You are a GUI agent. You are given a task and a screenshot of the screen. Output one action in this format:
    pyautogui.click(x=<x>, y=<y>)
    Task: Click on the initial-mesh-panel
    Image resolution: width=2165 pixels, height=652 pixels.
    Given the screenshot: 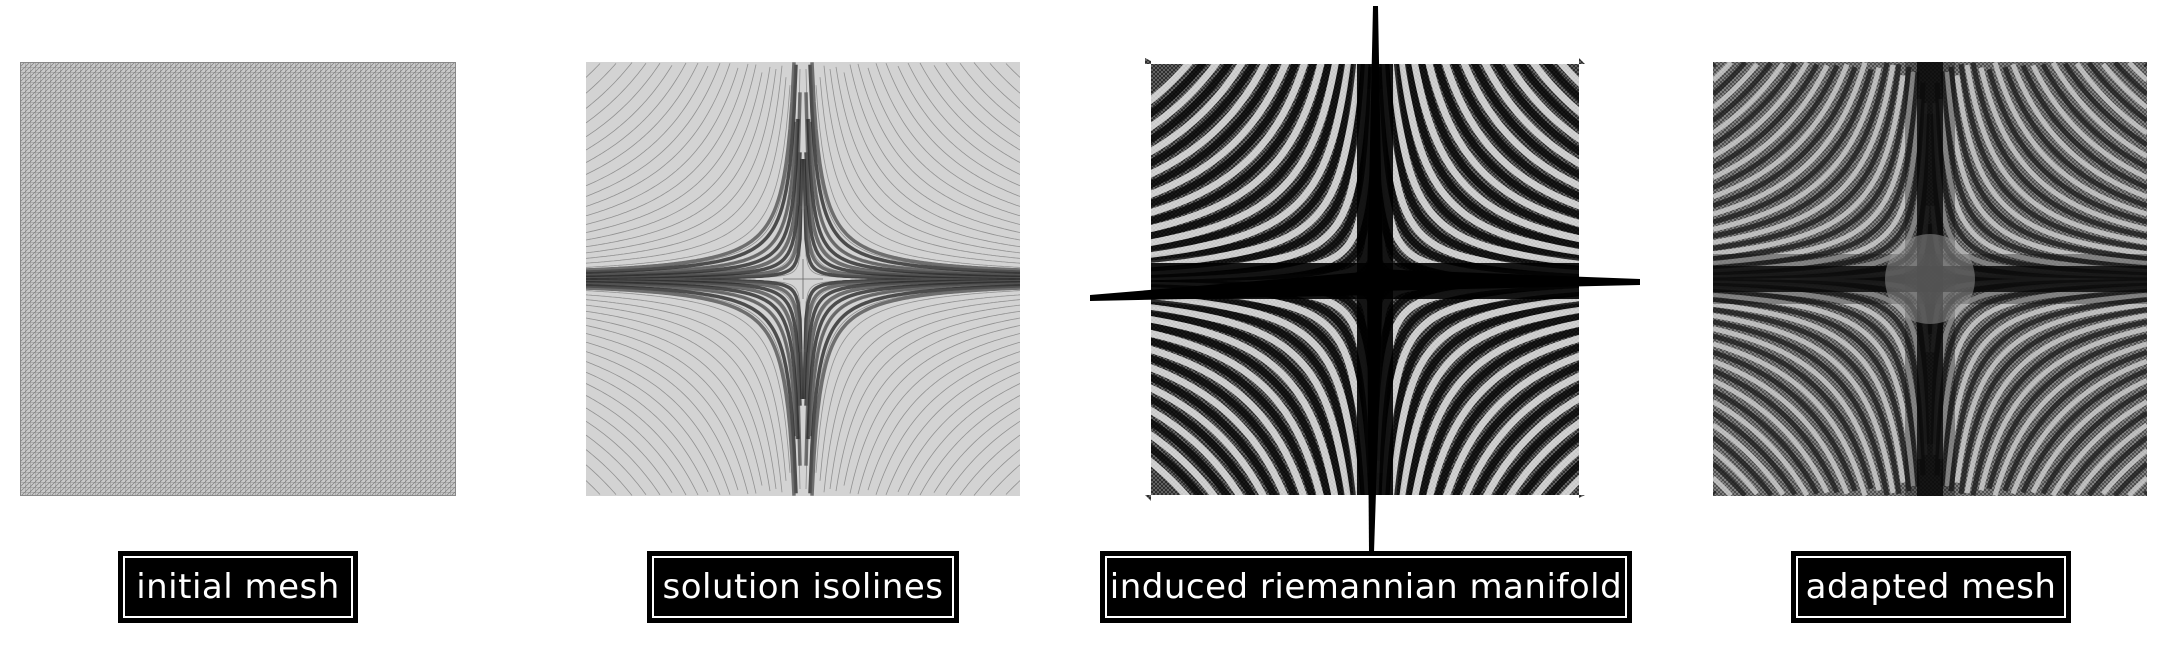 What is the action you would take?
    pyautogui.click(x=238, y=279)
    